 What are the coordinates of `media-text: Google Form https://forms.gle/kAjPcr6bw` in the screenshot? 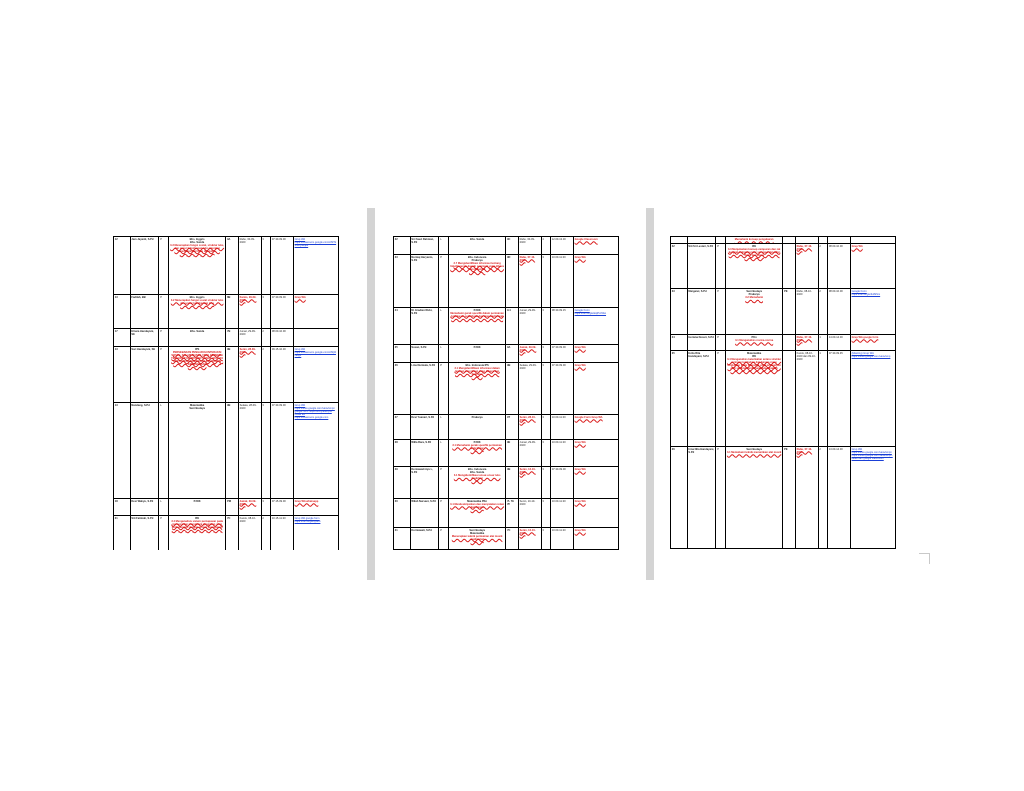 It's located at (590, 311).